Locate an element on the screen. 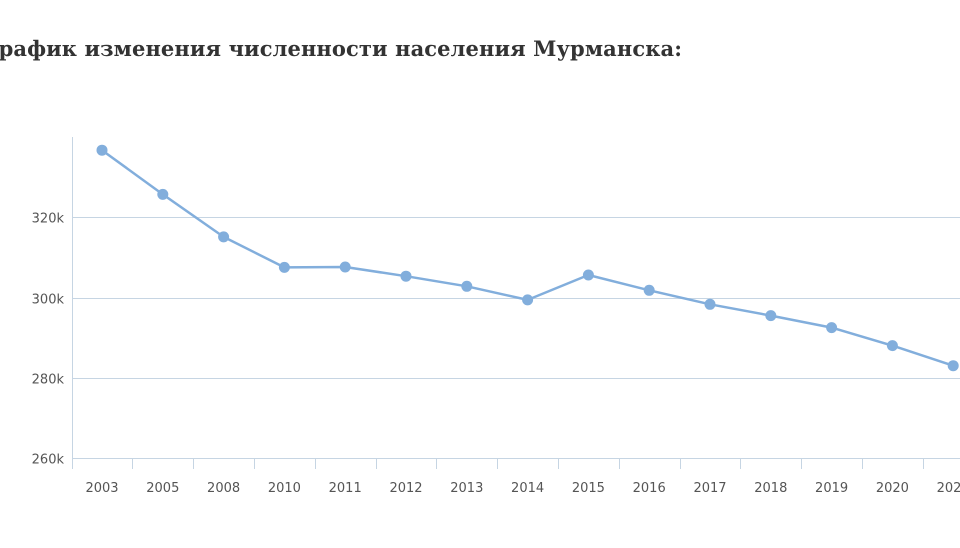 This screenshot has width=960, height=548. x-tick-label: 2012 is located at coordinates (405, 488).